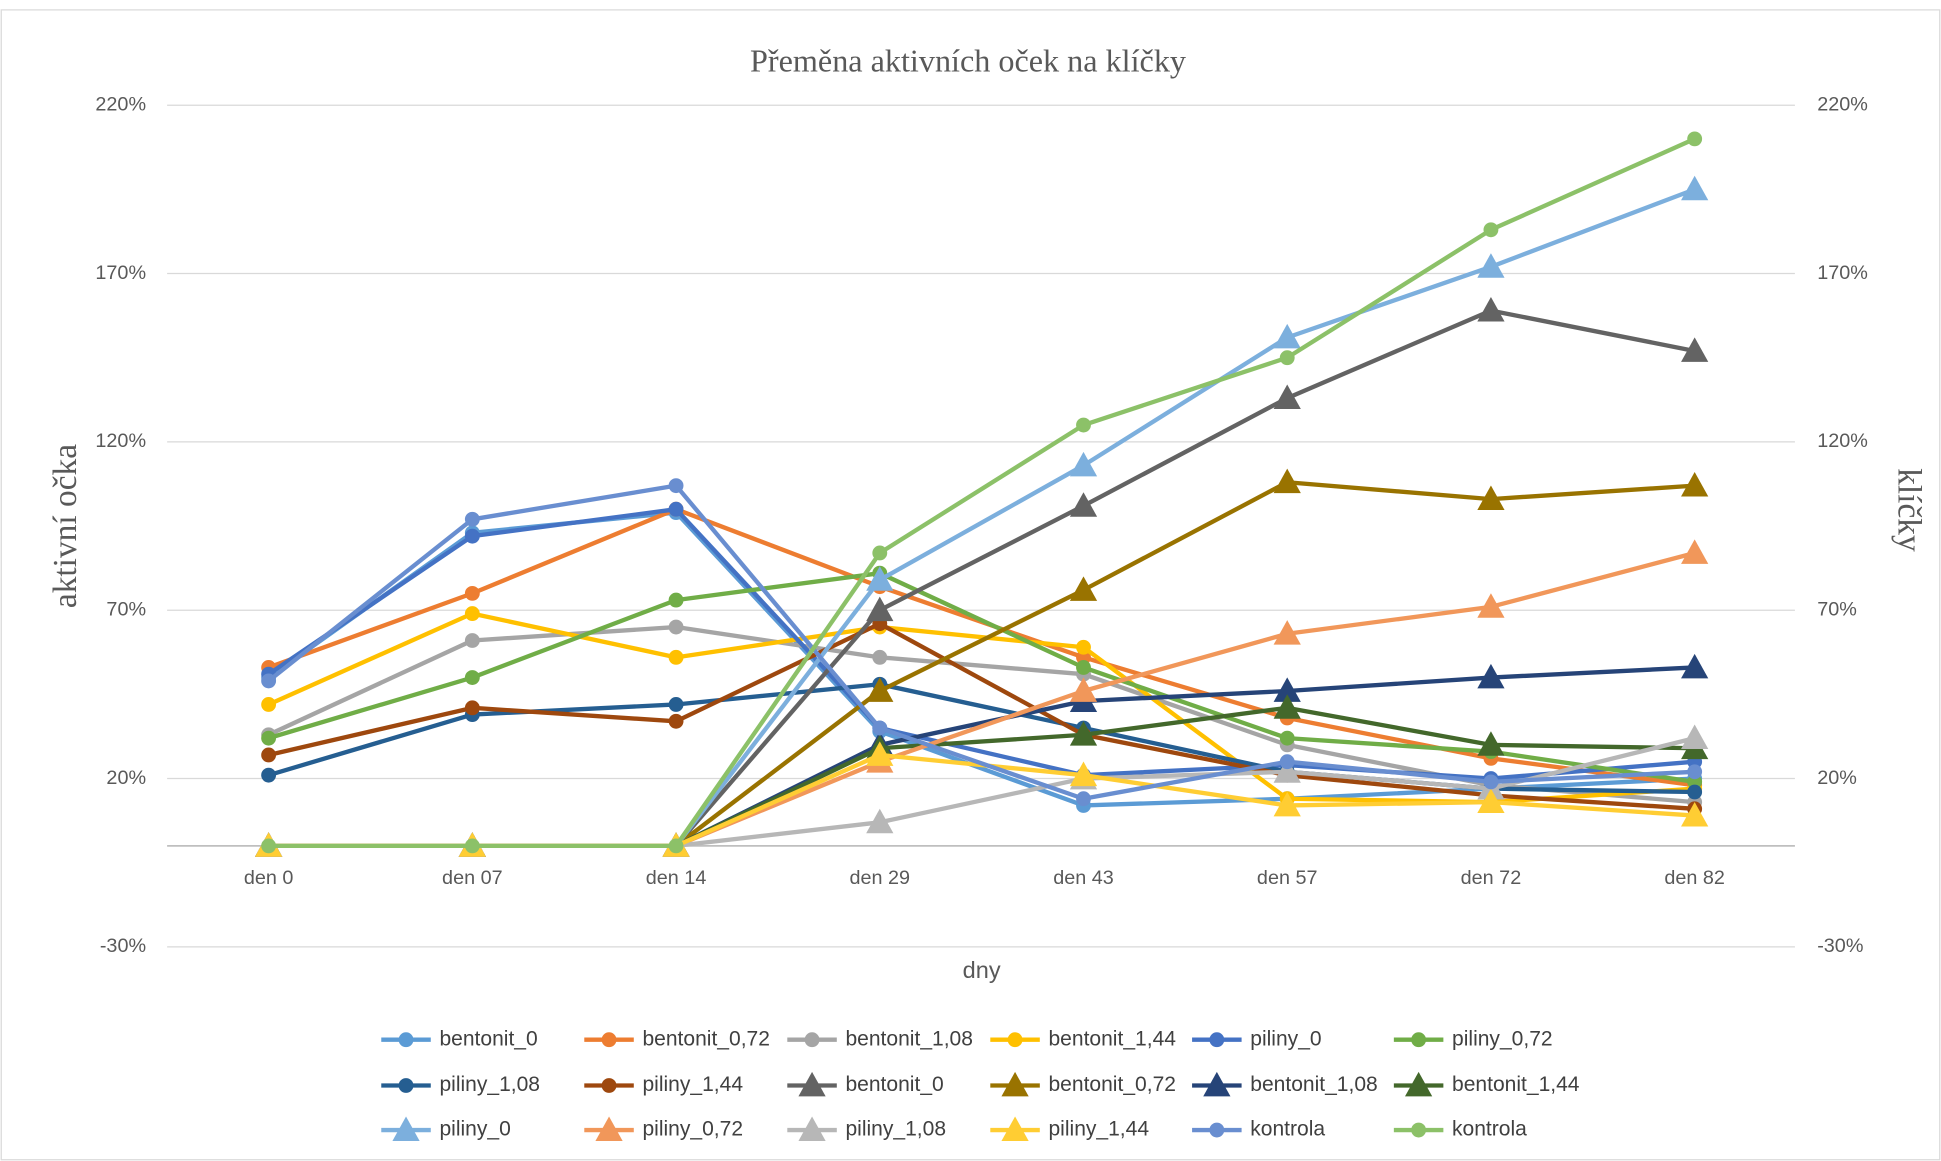 Image resolution: width=1941 pixels, height=1161 pixels. Describe the element at coordinates (676, 878) in the screenshot. I see `x-tick-label: den 14` at that location.